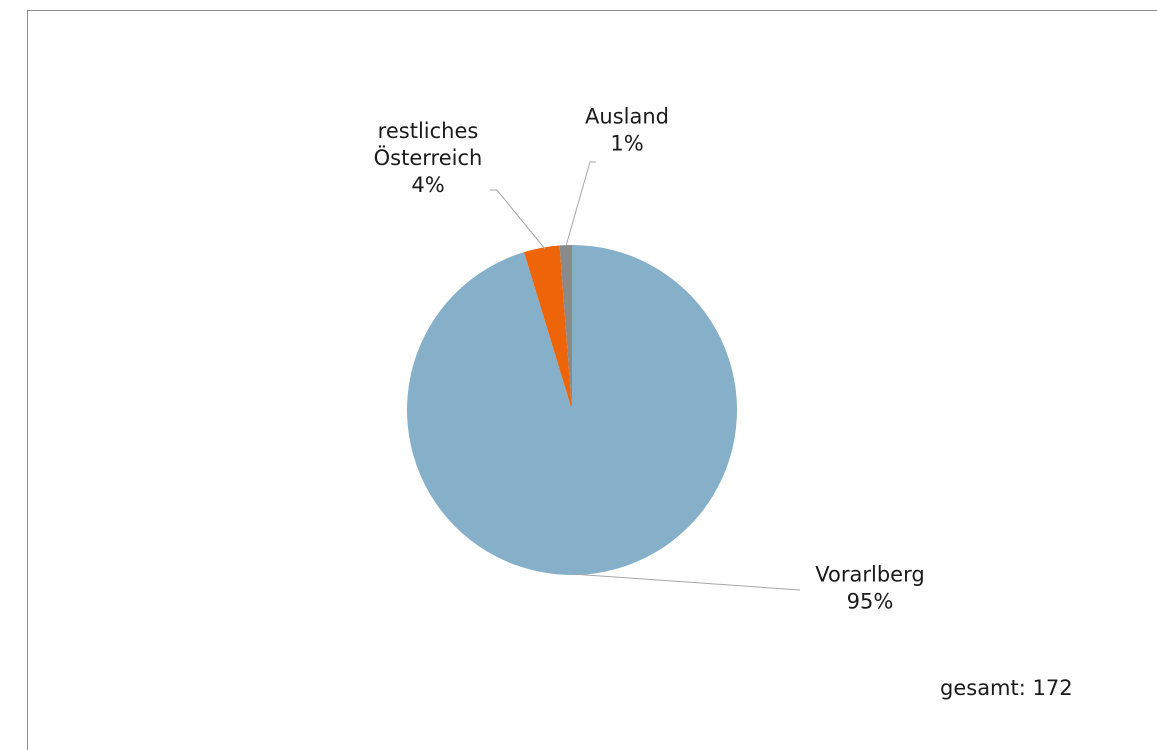 Image resolution: width=1157 pixels, height=750 pixels. I want to click on pie-slice-vorarlberg, so click(571, 410).